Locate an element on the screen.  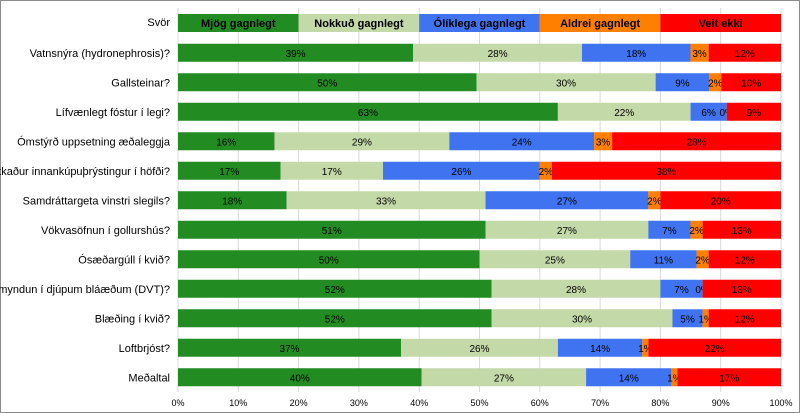
x-tick-label: 90% is located at coordinates (721, 403).